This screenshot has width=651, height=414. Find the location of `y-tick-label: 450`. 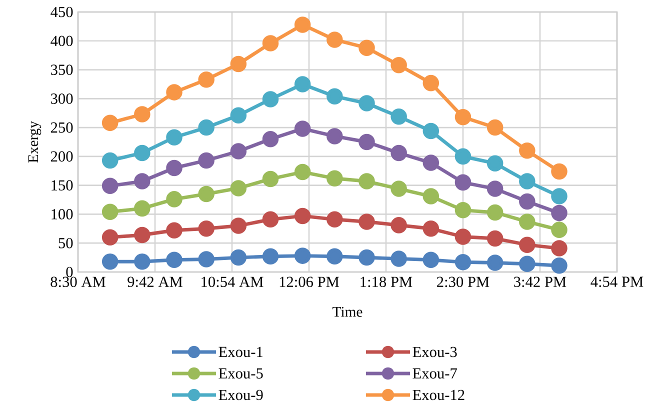

y-tick-label: 450 is located at coordinates (61, 12).